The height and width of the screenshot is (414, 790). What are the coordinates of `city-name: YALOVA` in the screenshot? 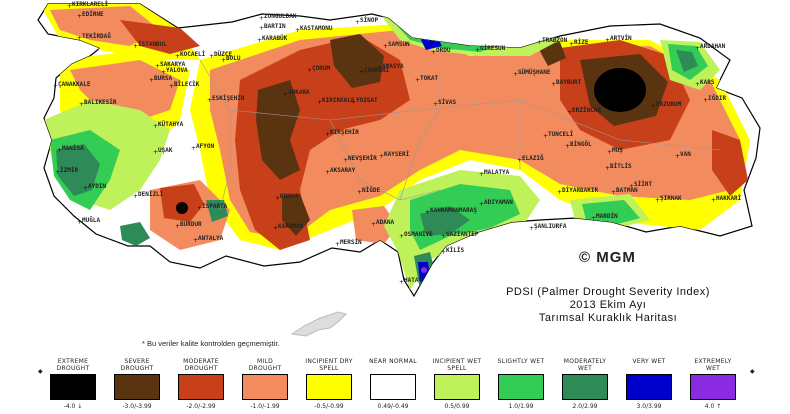 It's located at (177, 70).